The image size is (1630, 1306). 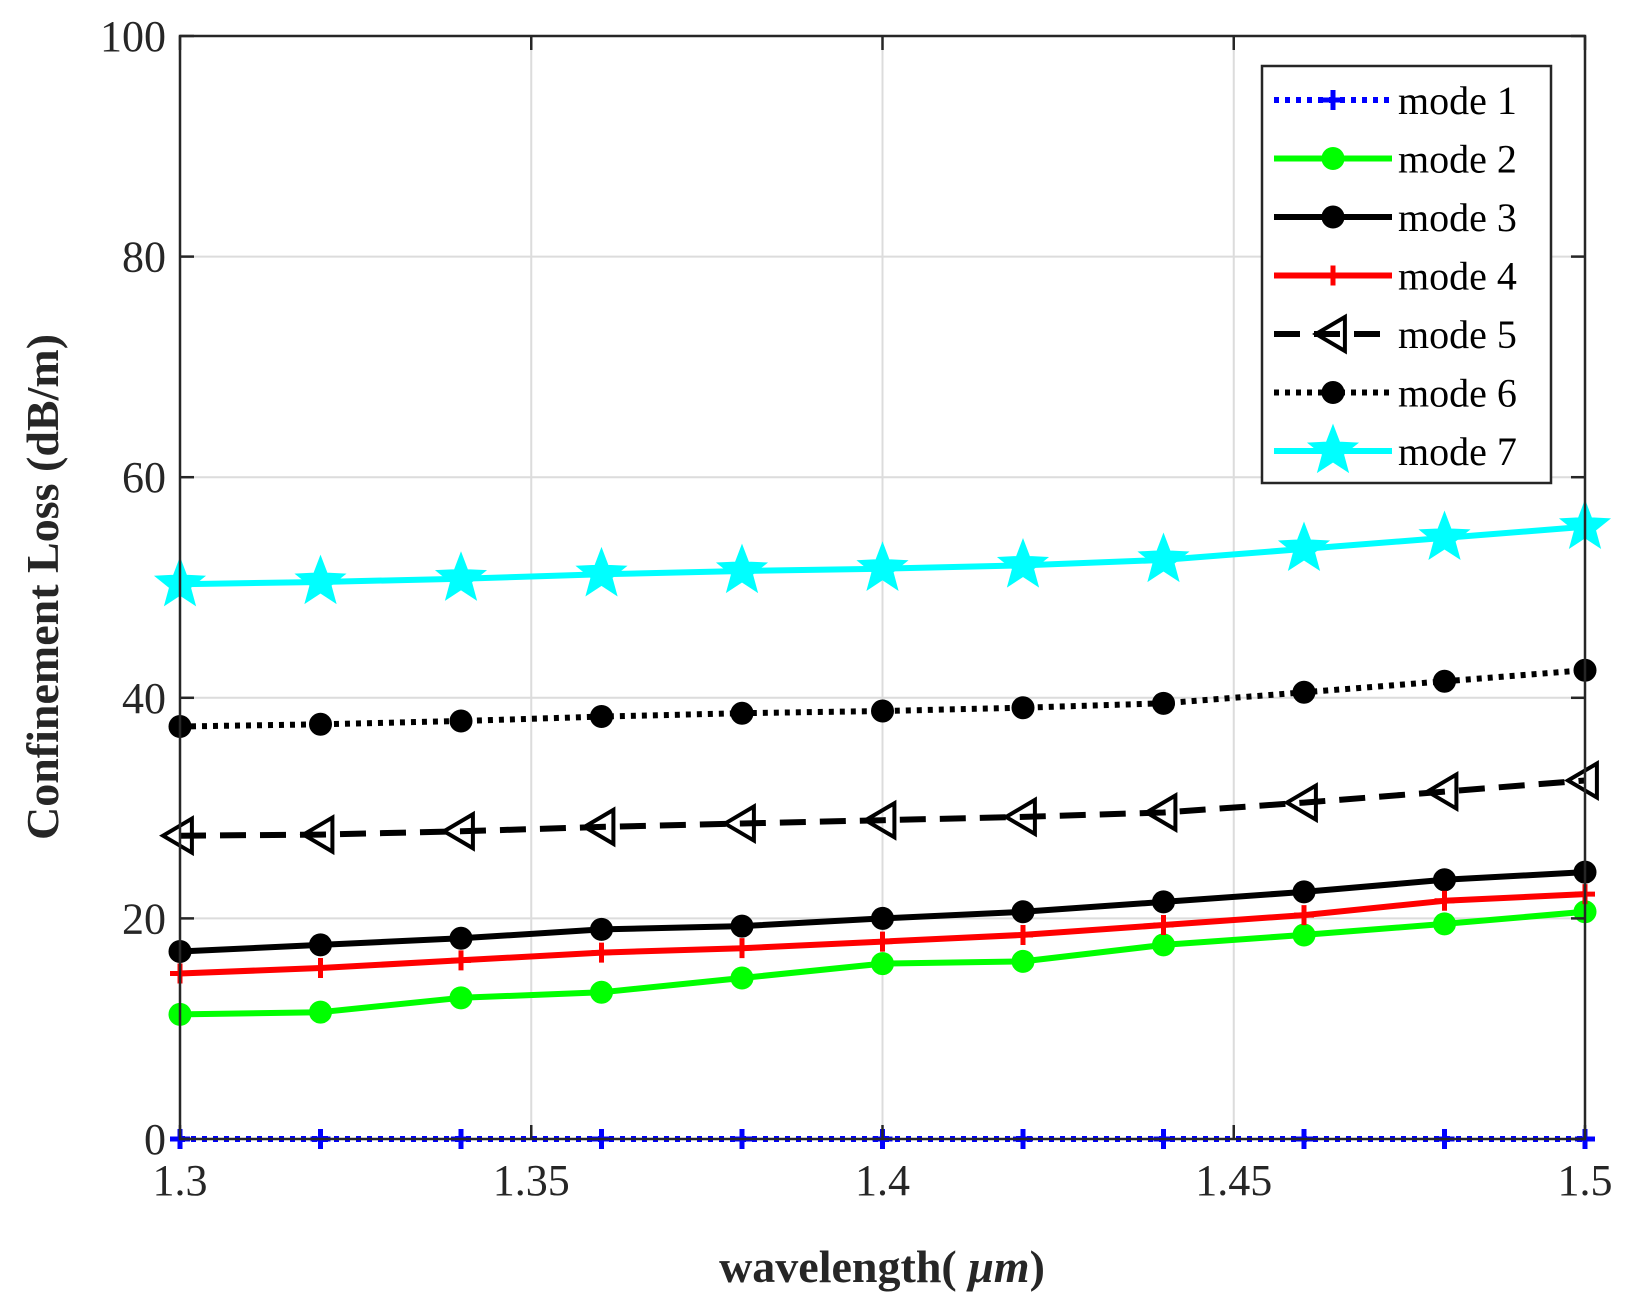 What do you see at coordinates (1457, 276) in the screenshot?
I see `legend-label: mode 4` at bounding box center [1457, 276].